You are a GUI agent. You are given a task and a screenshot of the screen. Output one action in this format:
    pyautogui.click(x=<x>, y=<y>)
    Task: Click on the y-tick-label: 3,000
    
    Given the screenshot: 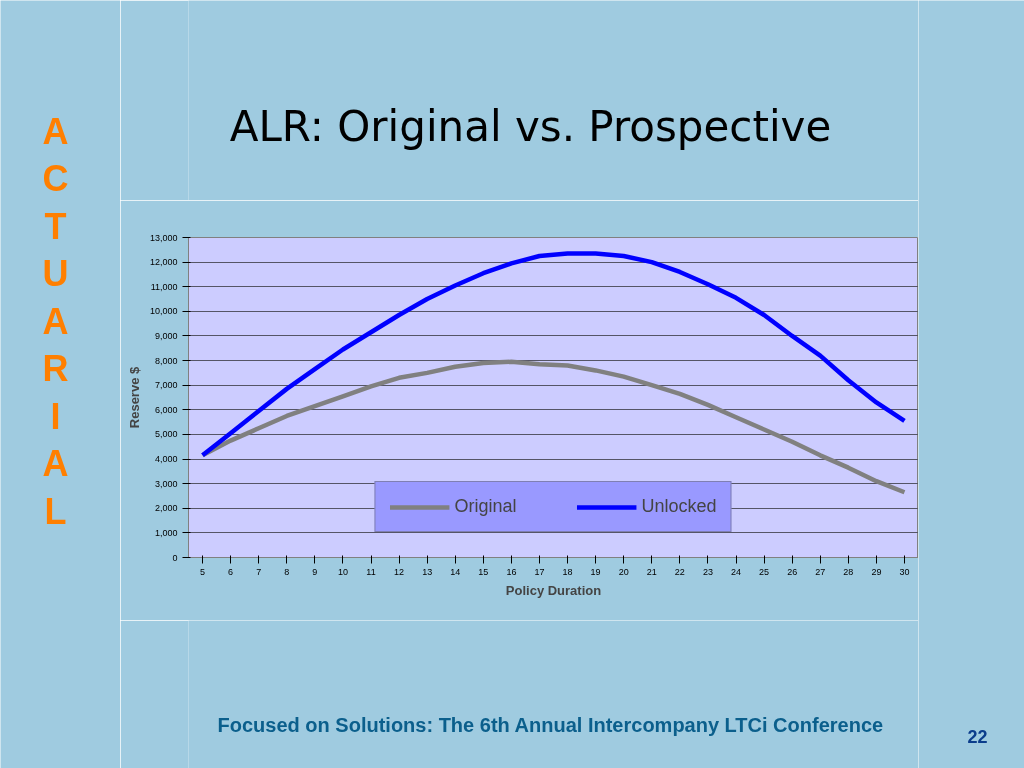 What is the action you would take?
    pyautogui.click(x=166, y=483)
    